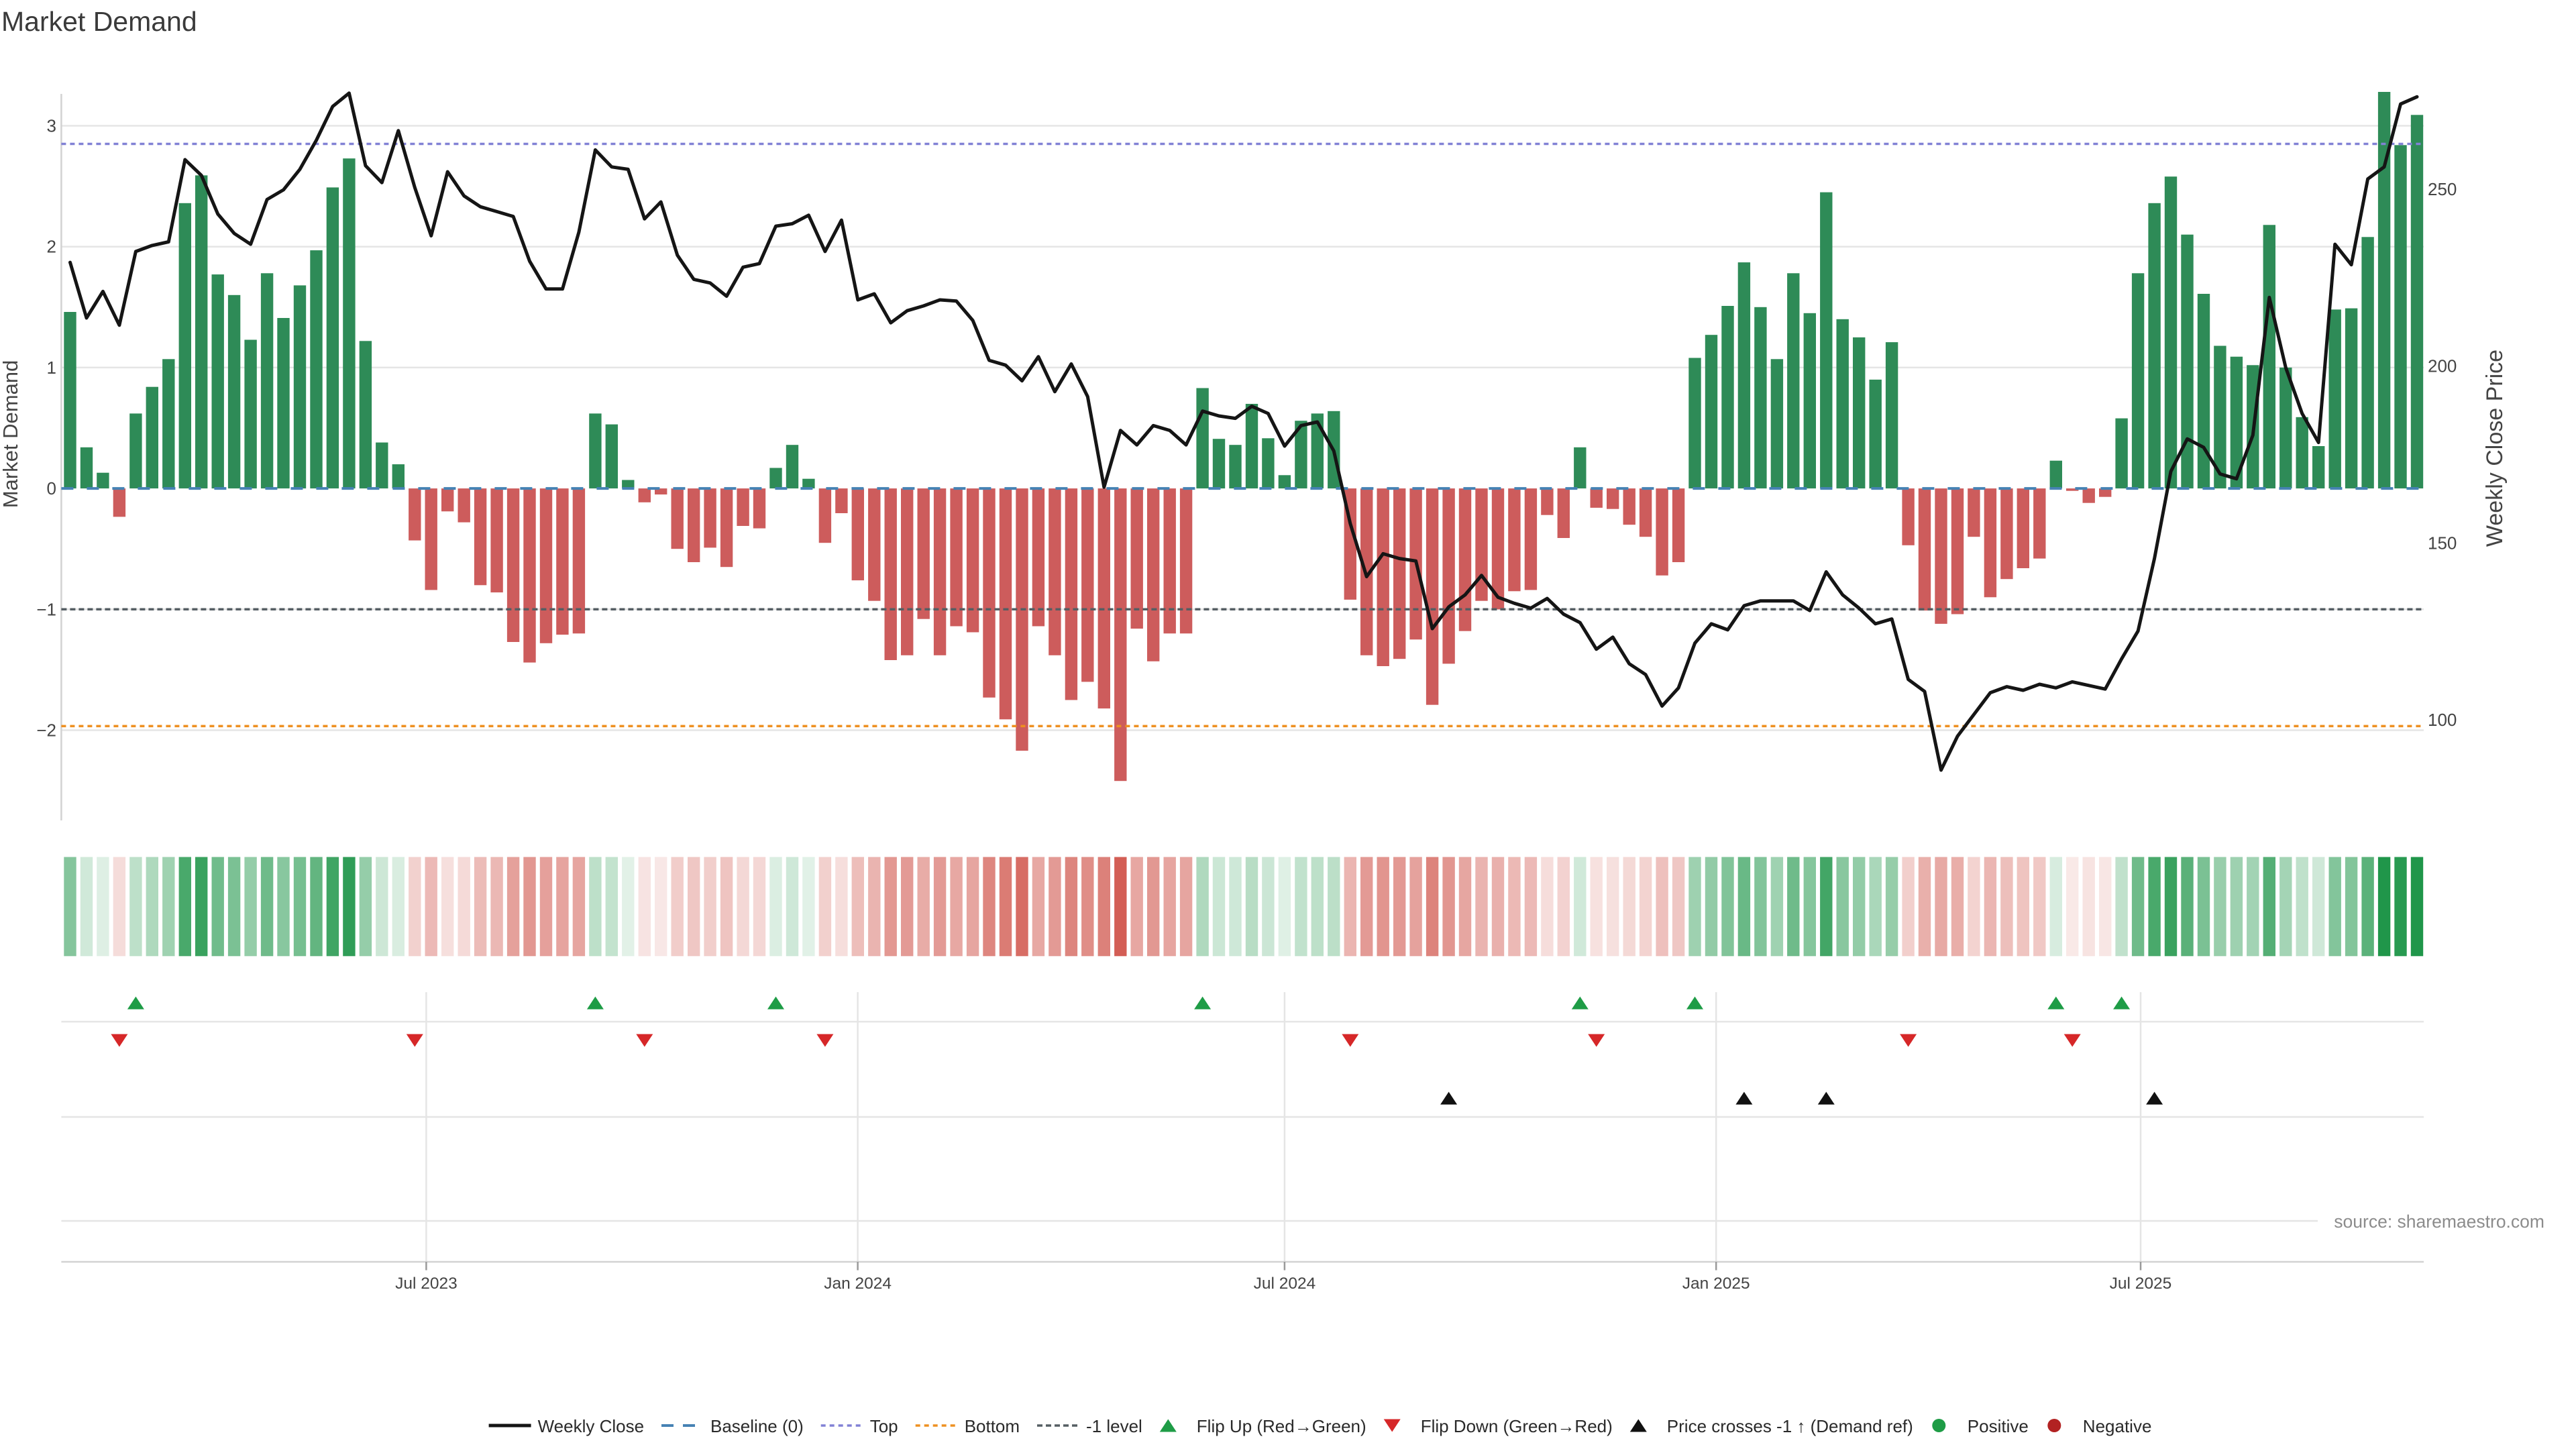  Describe the element at coordinates (46, 730) in the screenshot. I see `svg-text: −2` at that location.